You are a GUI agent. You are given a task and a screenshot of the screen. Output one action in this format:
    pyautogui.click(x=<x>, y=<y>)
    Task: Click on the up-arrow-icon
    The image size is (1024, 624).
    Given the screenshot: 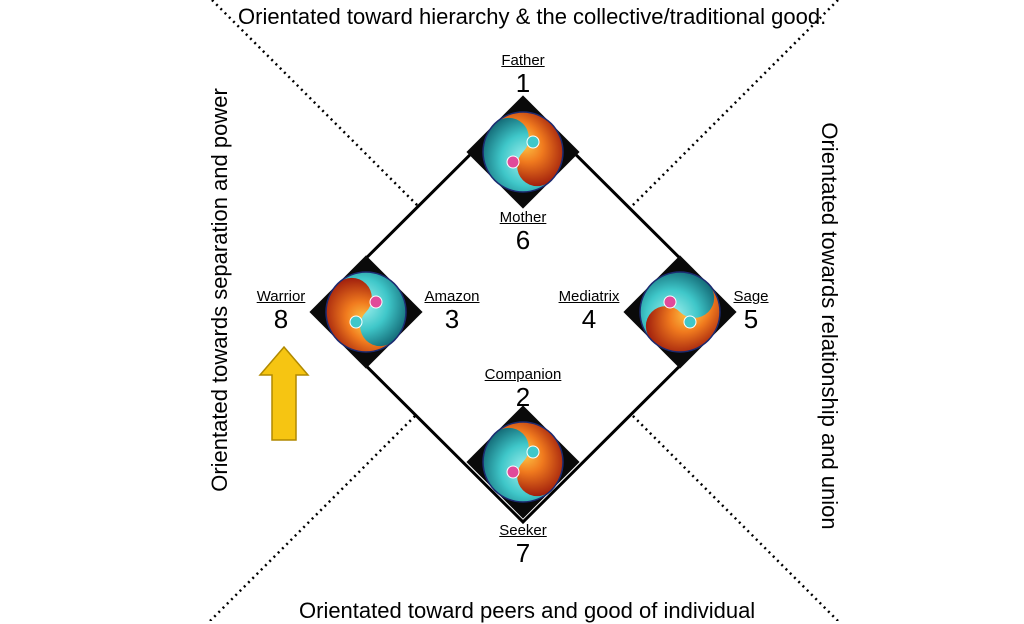 What is the action you would take?
    pyautogui.click(x=284, y=393)
    